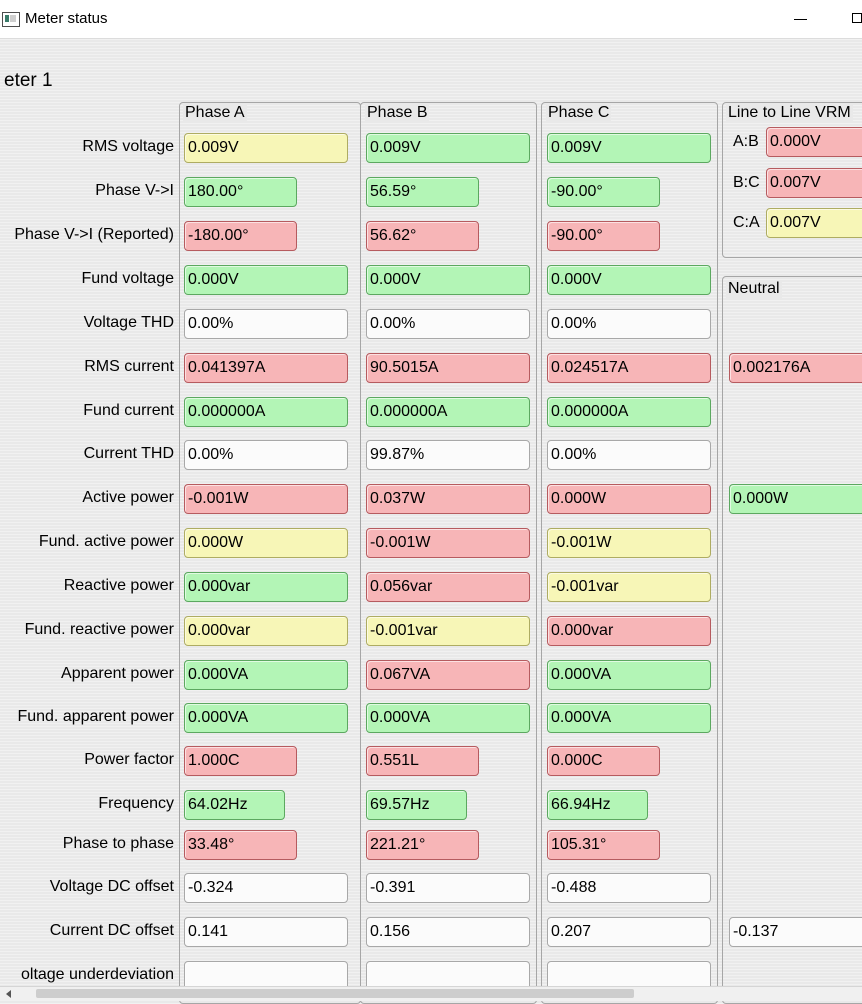 The width and height of the screenshot is (862, 1004). Describe the element at coordinates (266, 888) in the screenshot. I see `phase-a-field: -0.324` at that location.